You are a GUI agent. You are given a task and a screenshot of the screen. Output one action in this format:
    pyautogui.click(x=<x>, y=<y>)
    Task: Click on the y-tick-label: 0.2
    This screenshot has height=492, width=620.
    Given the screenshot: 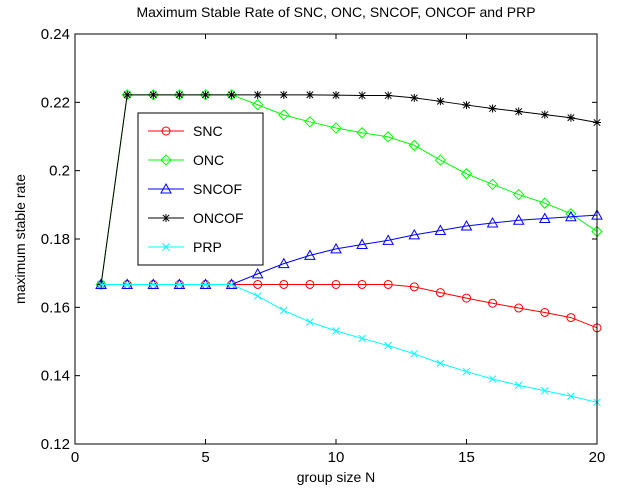 What is the action you would take?
    pyautogui.click(x=59, y=171)
    